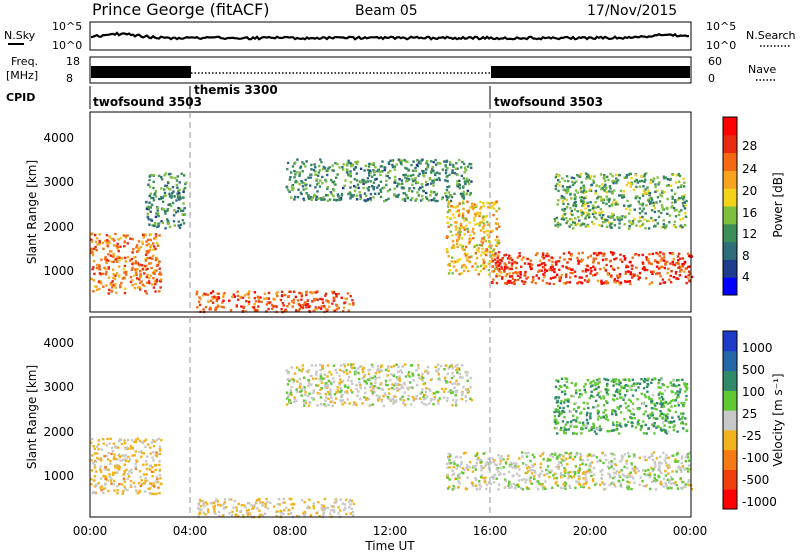 Image resolution: width=800 pixels, height=558 pixels. Describe the element at coordinates (749, 213) in the screenshot. I see `power-cbar-tick-16: 16` at that location.